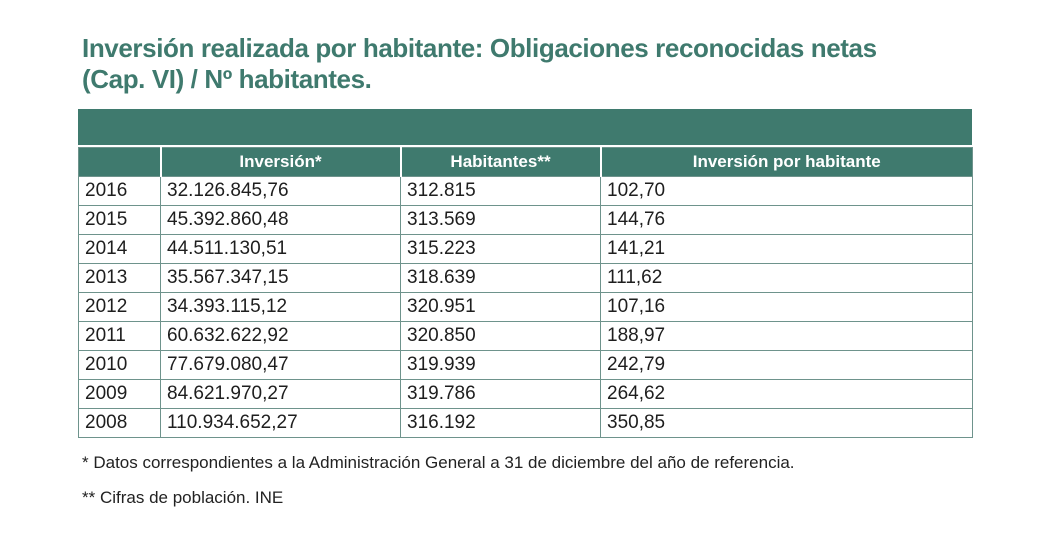  Describe the element at coordinates (500, 307) in the screenshot. I see `cell-habitantes: 320.951` at that location.